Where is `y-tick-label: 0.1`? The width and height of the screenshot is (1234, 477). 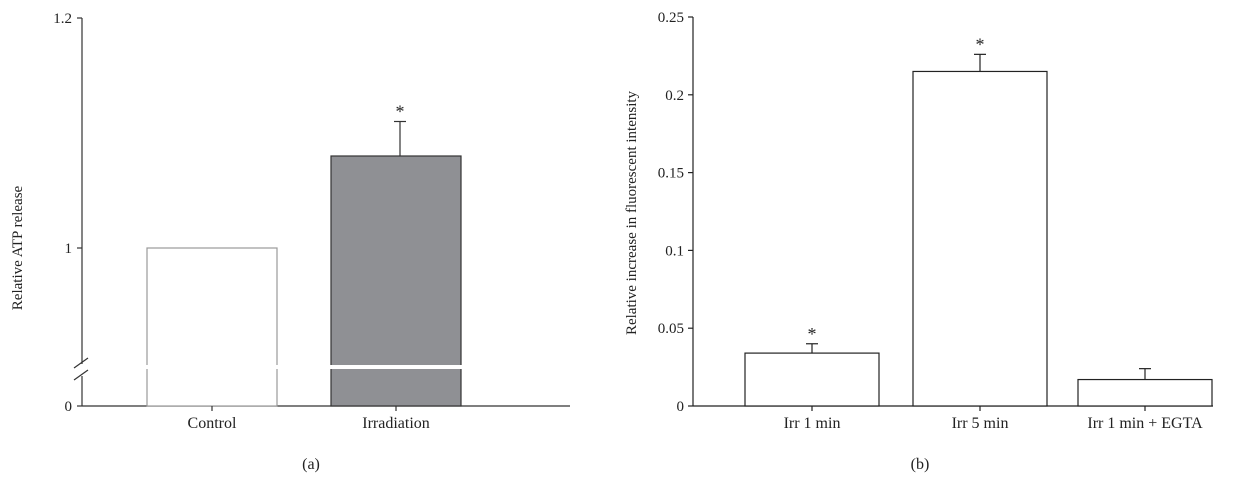 y-tick-label: 0.1 is located at coordinates (674, 251).